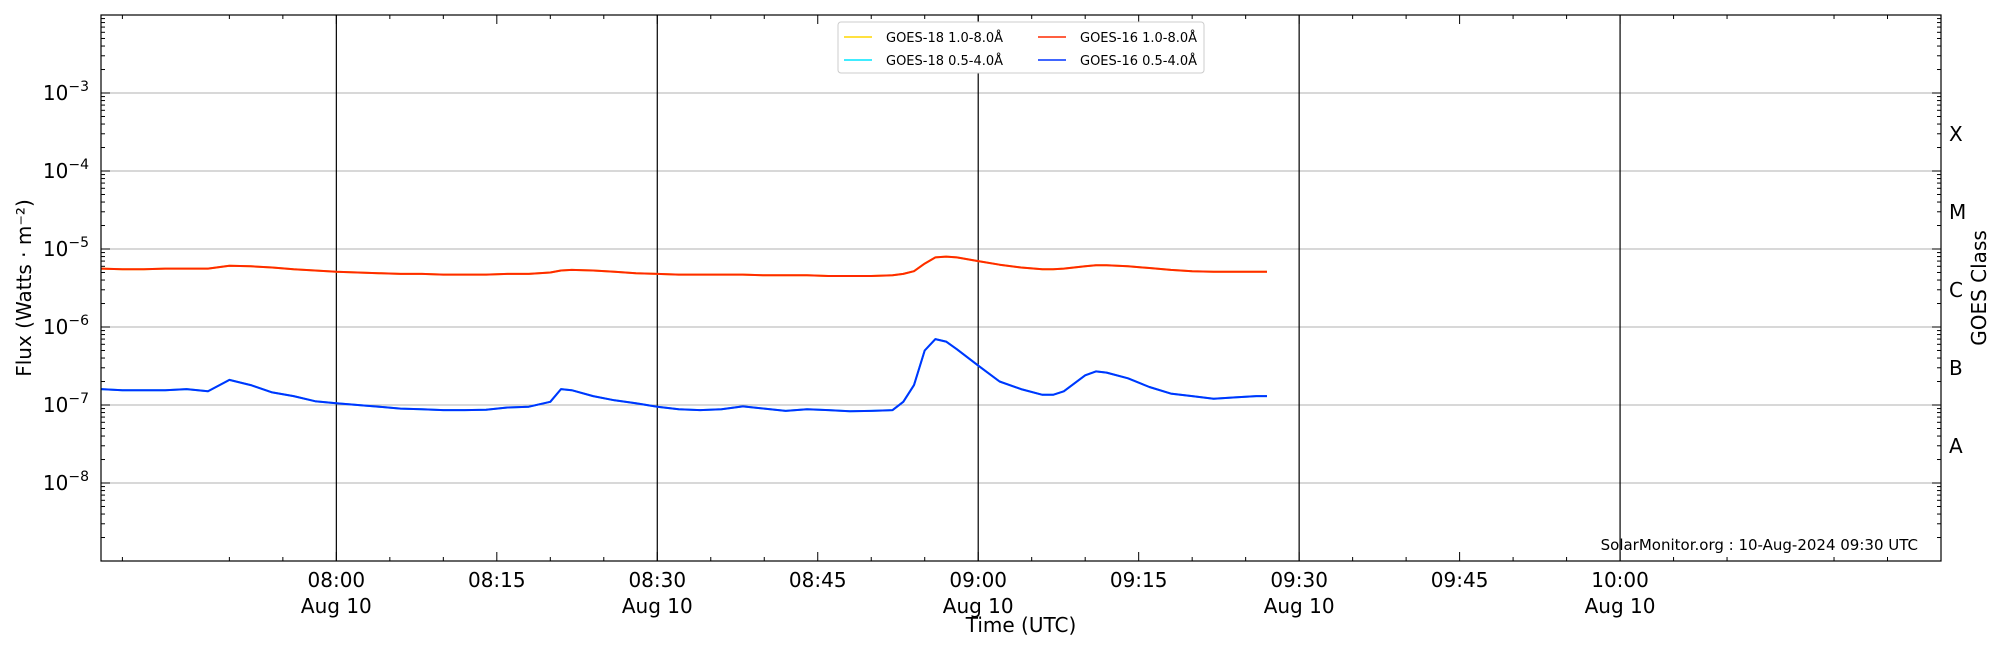  Describe the element at coordinates (1021, 625) in the screenshot. I see `x-axis-title: Time (UTC)` at that location.